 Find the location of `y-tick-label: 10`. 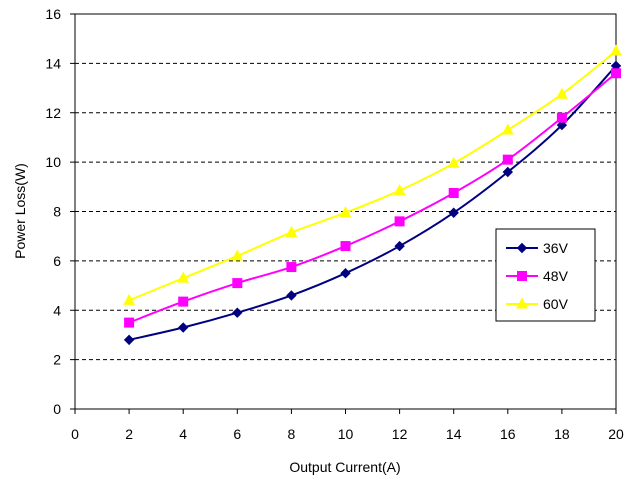

y-tick-label: 10 is located at coordinates (53, 162).